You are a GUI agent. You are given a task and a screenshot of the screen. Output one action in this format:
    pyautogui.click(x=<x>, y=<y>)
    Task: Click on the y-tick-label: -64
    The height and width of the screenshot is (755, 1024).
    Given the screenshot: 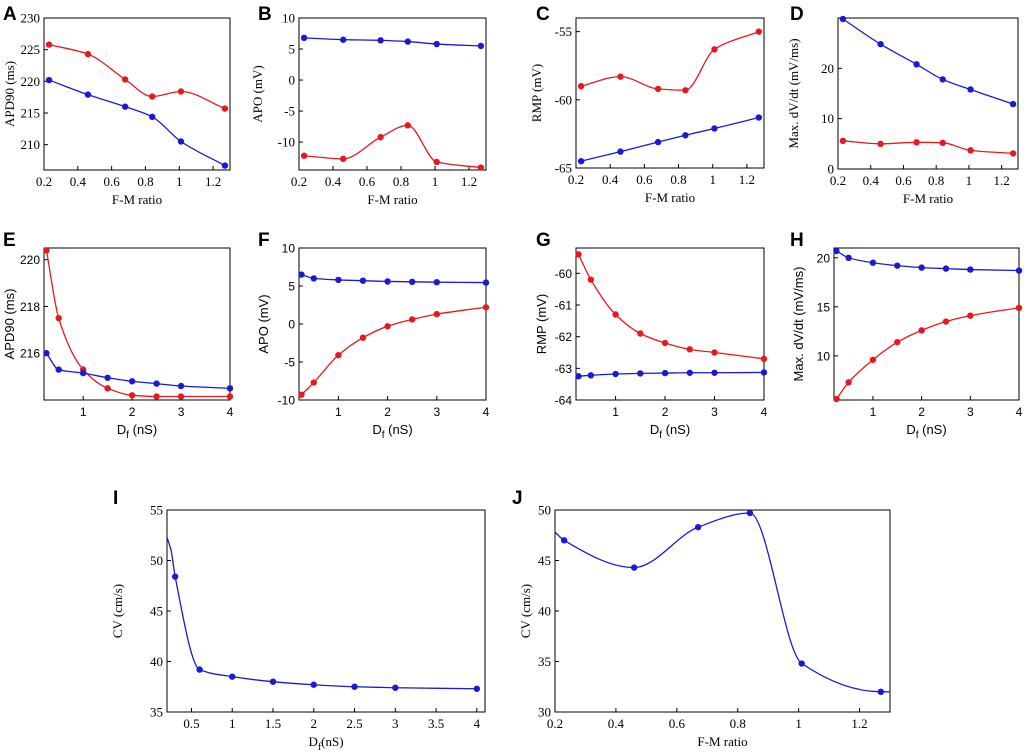 What is the action you would take?
    pyautogui.click(x=564, y=401)
    